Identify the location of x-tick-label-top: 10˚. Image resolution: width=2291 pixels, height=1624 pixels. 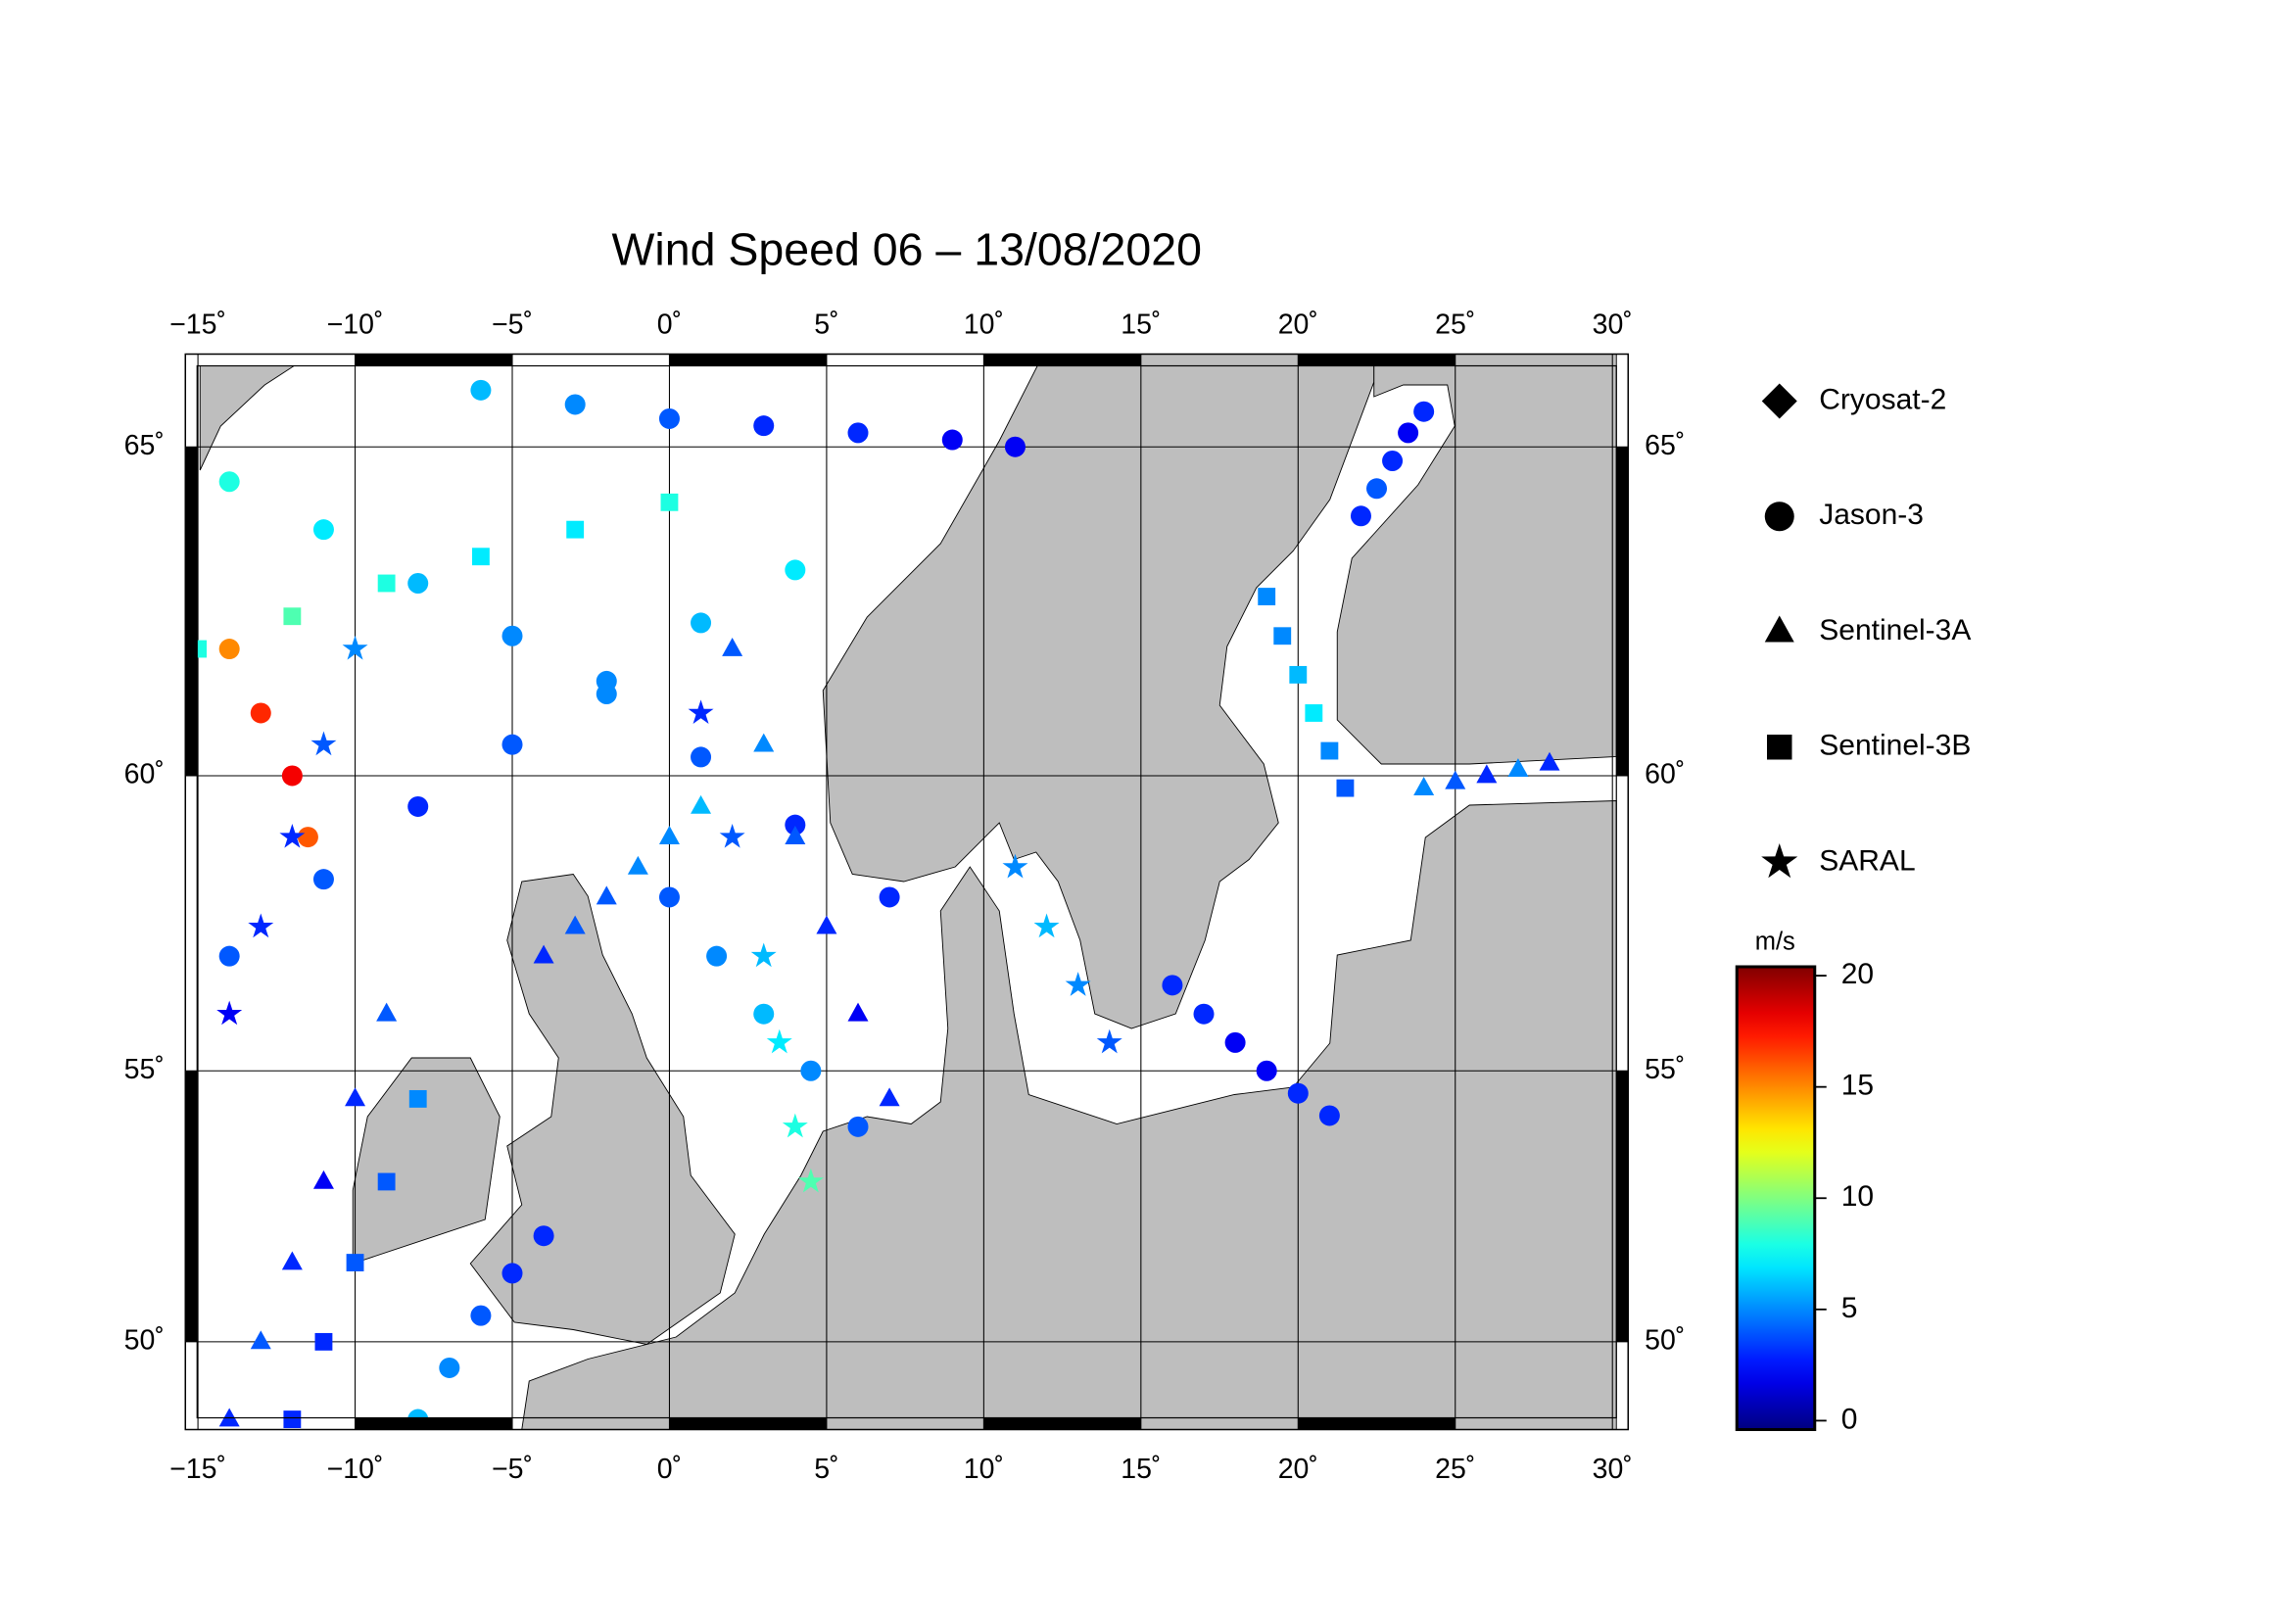
(984, 325).